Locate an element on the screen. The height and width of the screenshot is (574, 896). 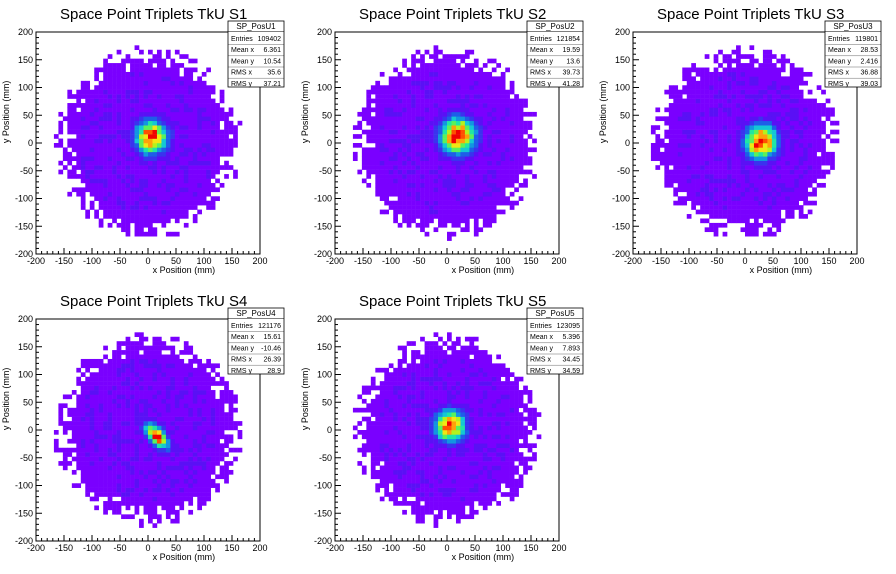
stats-label-mean-x: Mean x is located at coordinates (541, 50).